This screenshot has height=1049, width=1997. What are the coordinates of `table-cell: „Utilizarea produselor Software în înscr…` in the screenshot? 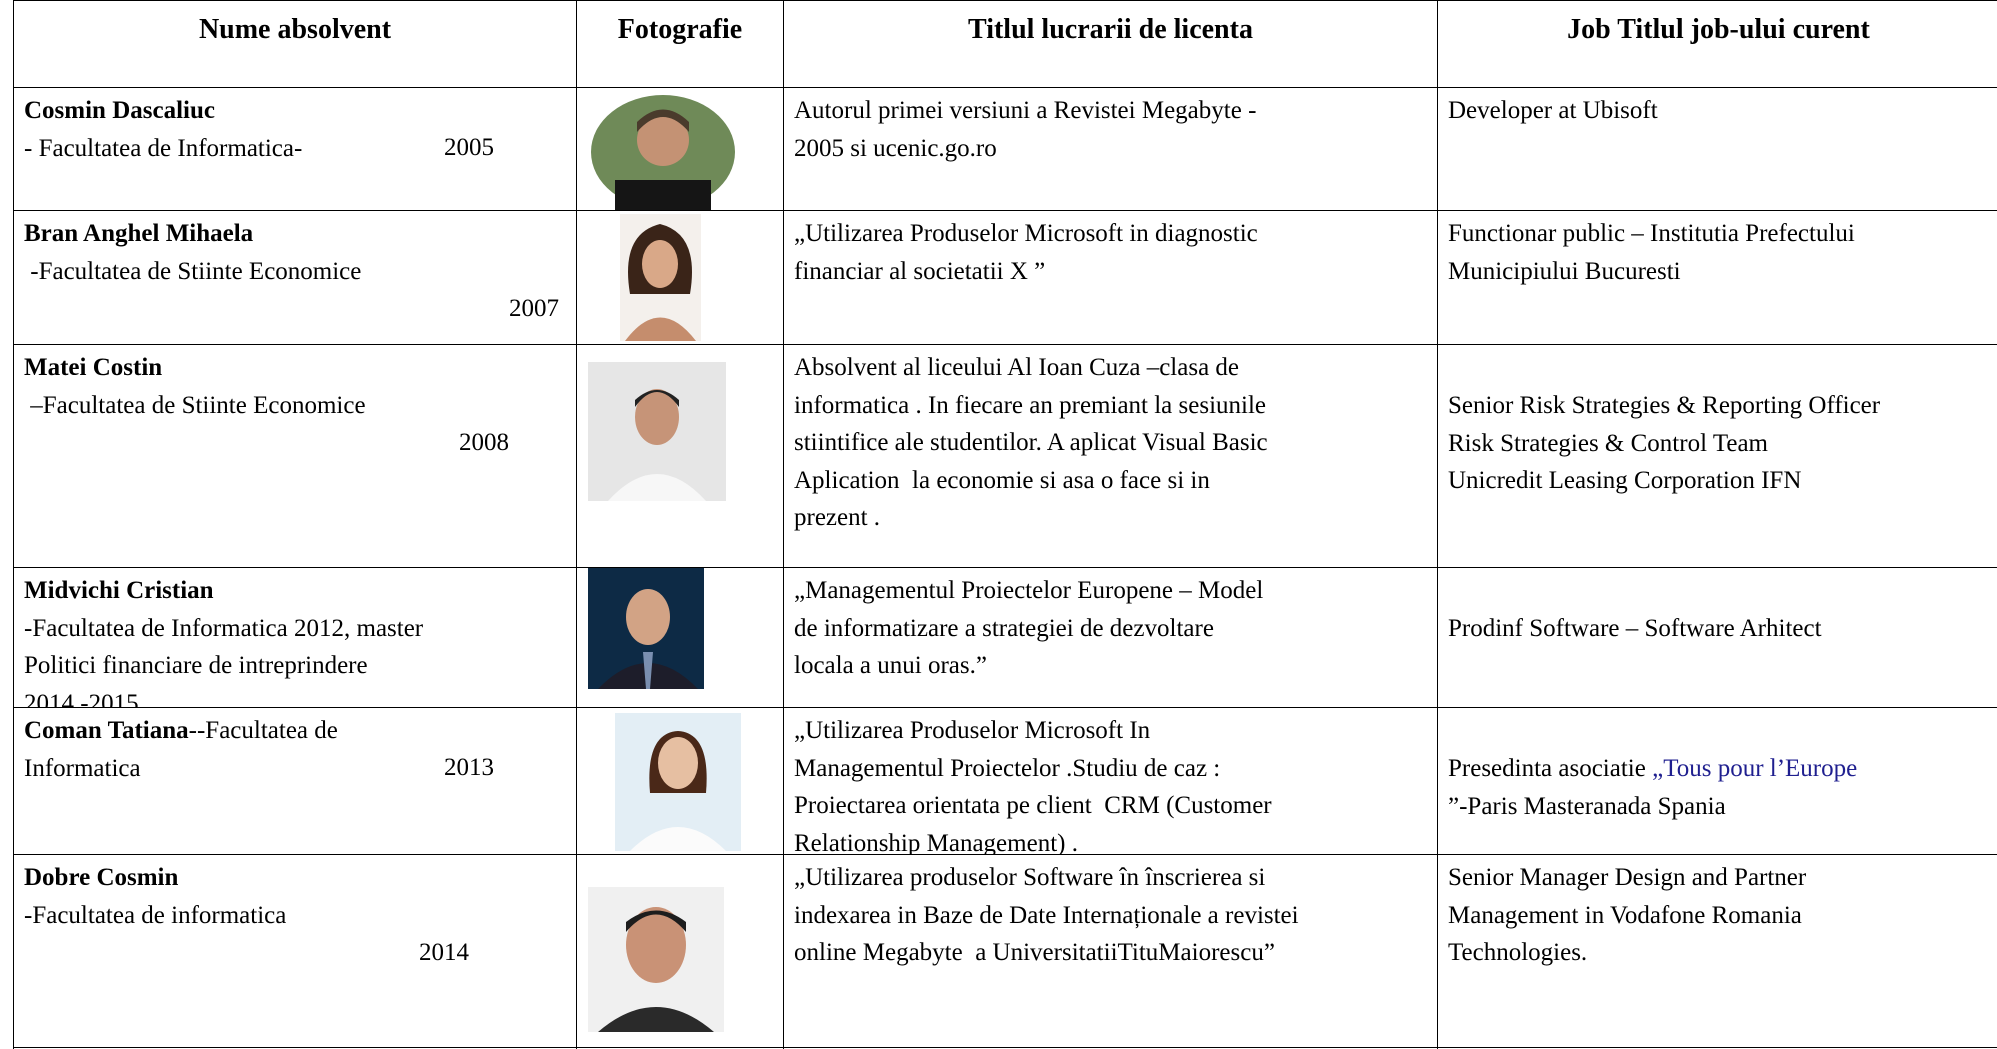 It's located at (1110, 951).